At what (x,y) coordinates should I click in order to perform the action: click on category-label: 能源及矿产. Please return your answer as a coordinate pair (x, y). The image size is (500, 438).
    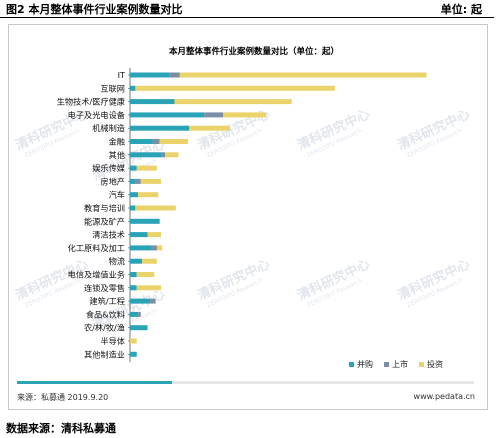
    Looking at the image, I should click on (104, 221).